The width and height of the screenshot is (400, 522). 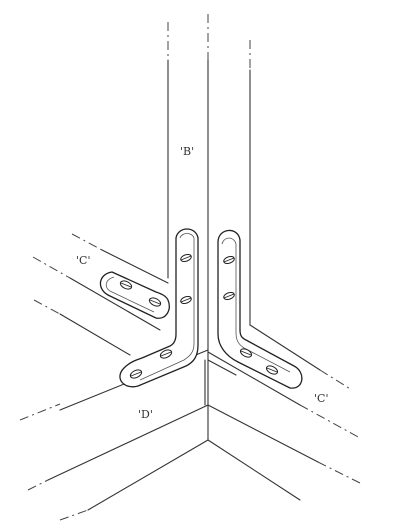 What do you see at coordinates (260, 309) in the screenshot?
I see `bracket-l-right` at bounding box center [260, 309].